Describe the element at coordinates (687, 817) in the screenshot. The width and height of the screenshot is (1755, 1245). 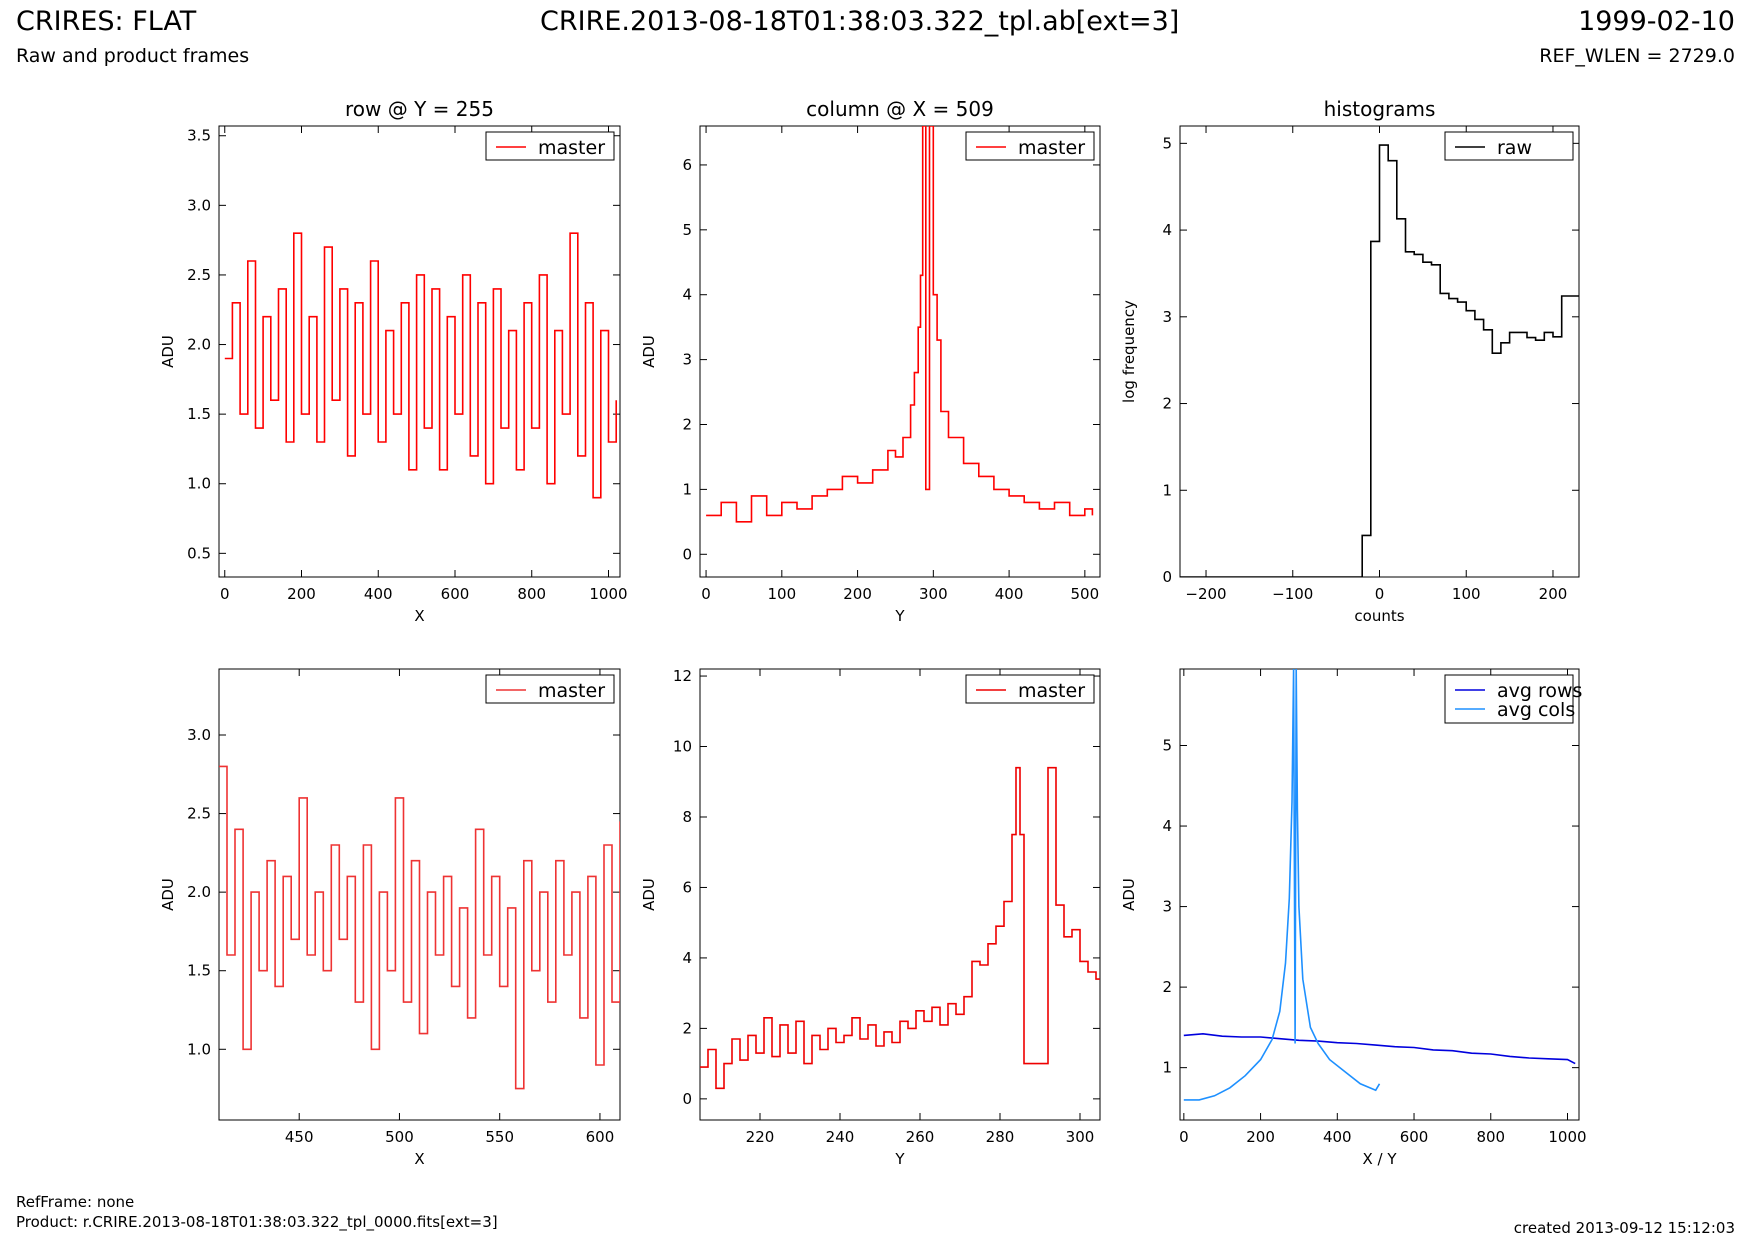
I see `y-tick-label: 8` at that location.